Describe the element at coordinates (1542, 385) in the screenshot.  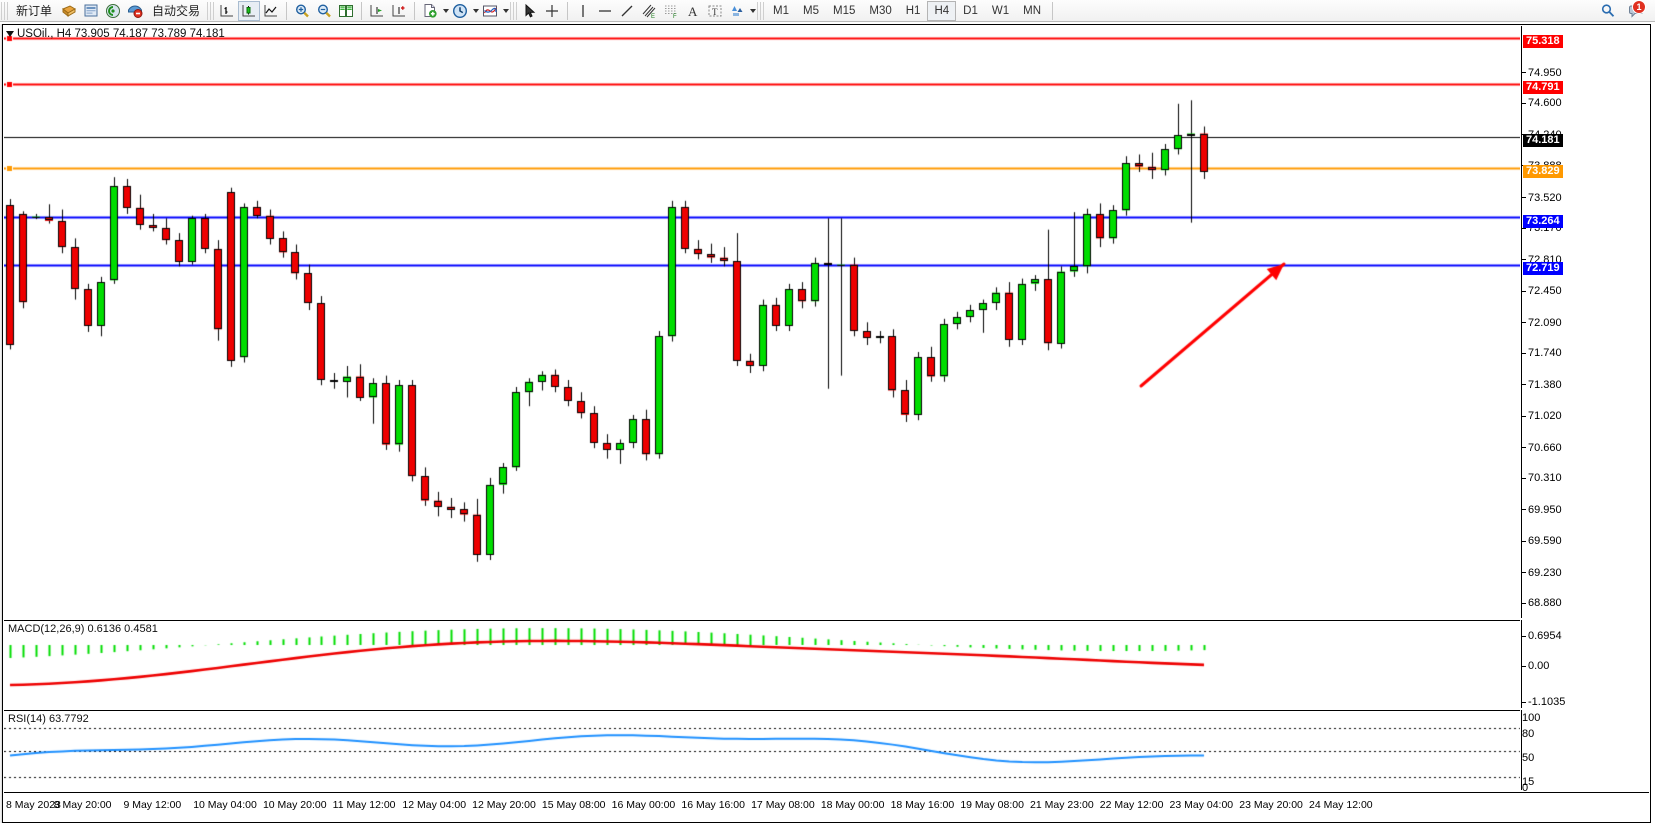
I see `price-axis-tick: 71.380` at that location.